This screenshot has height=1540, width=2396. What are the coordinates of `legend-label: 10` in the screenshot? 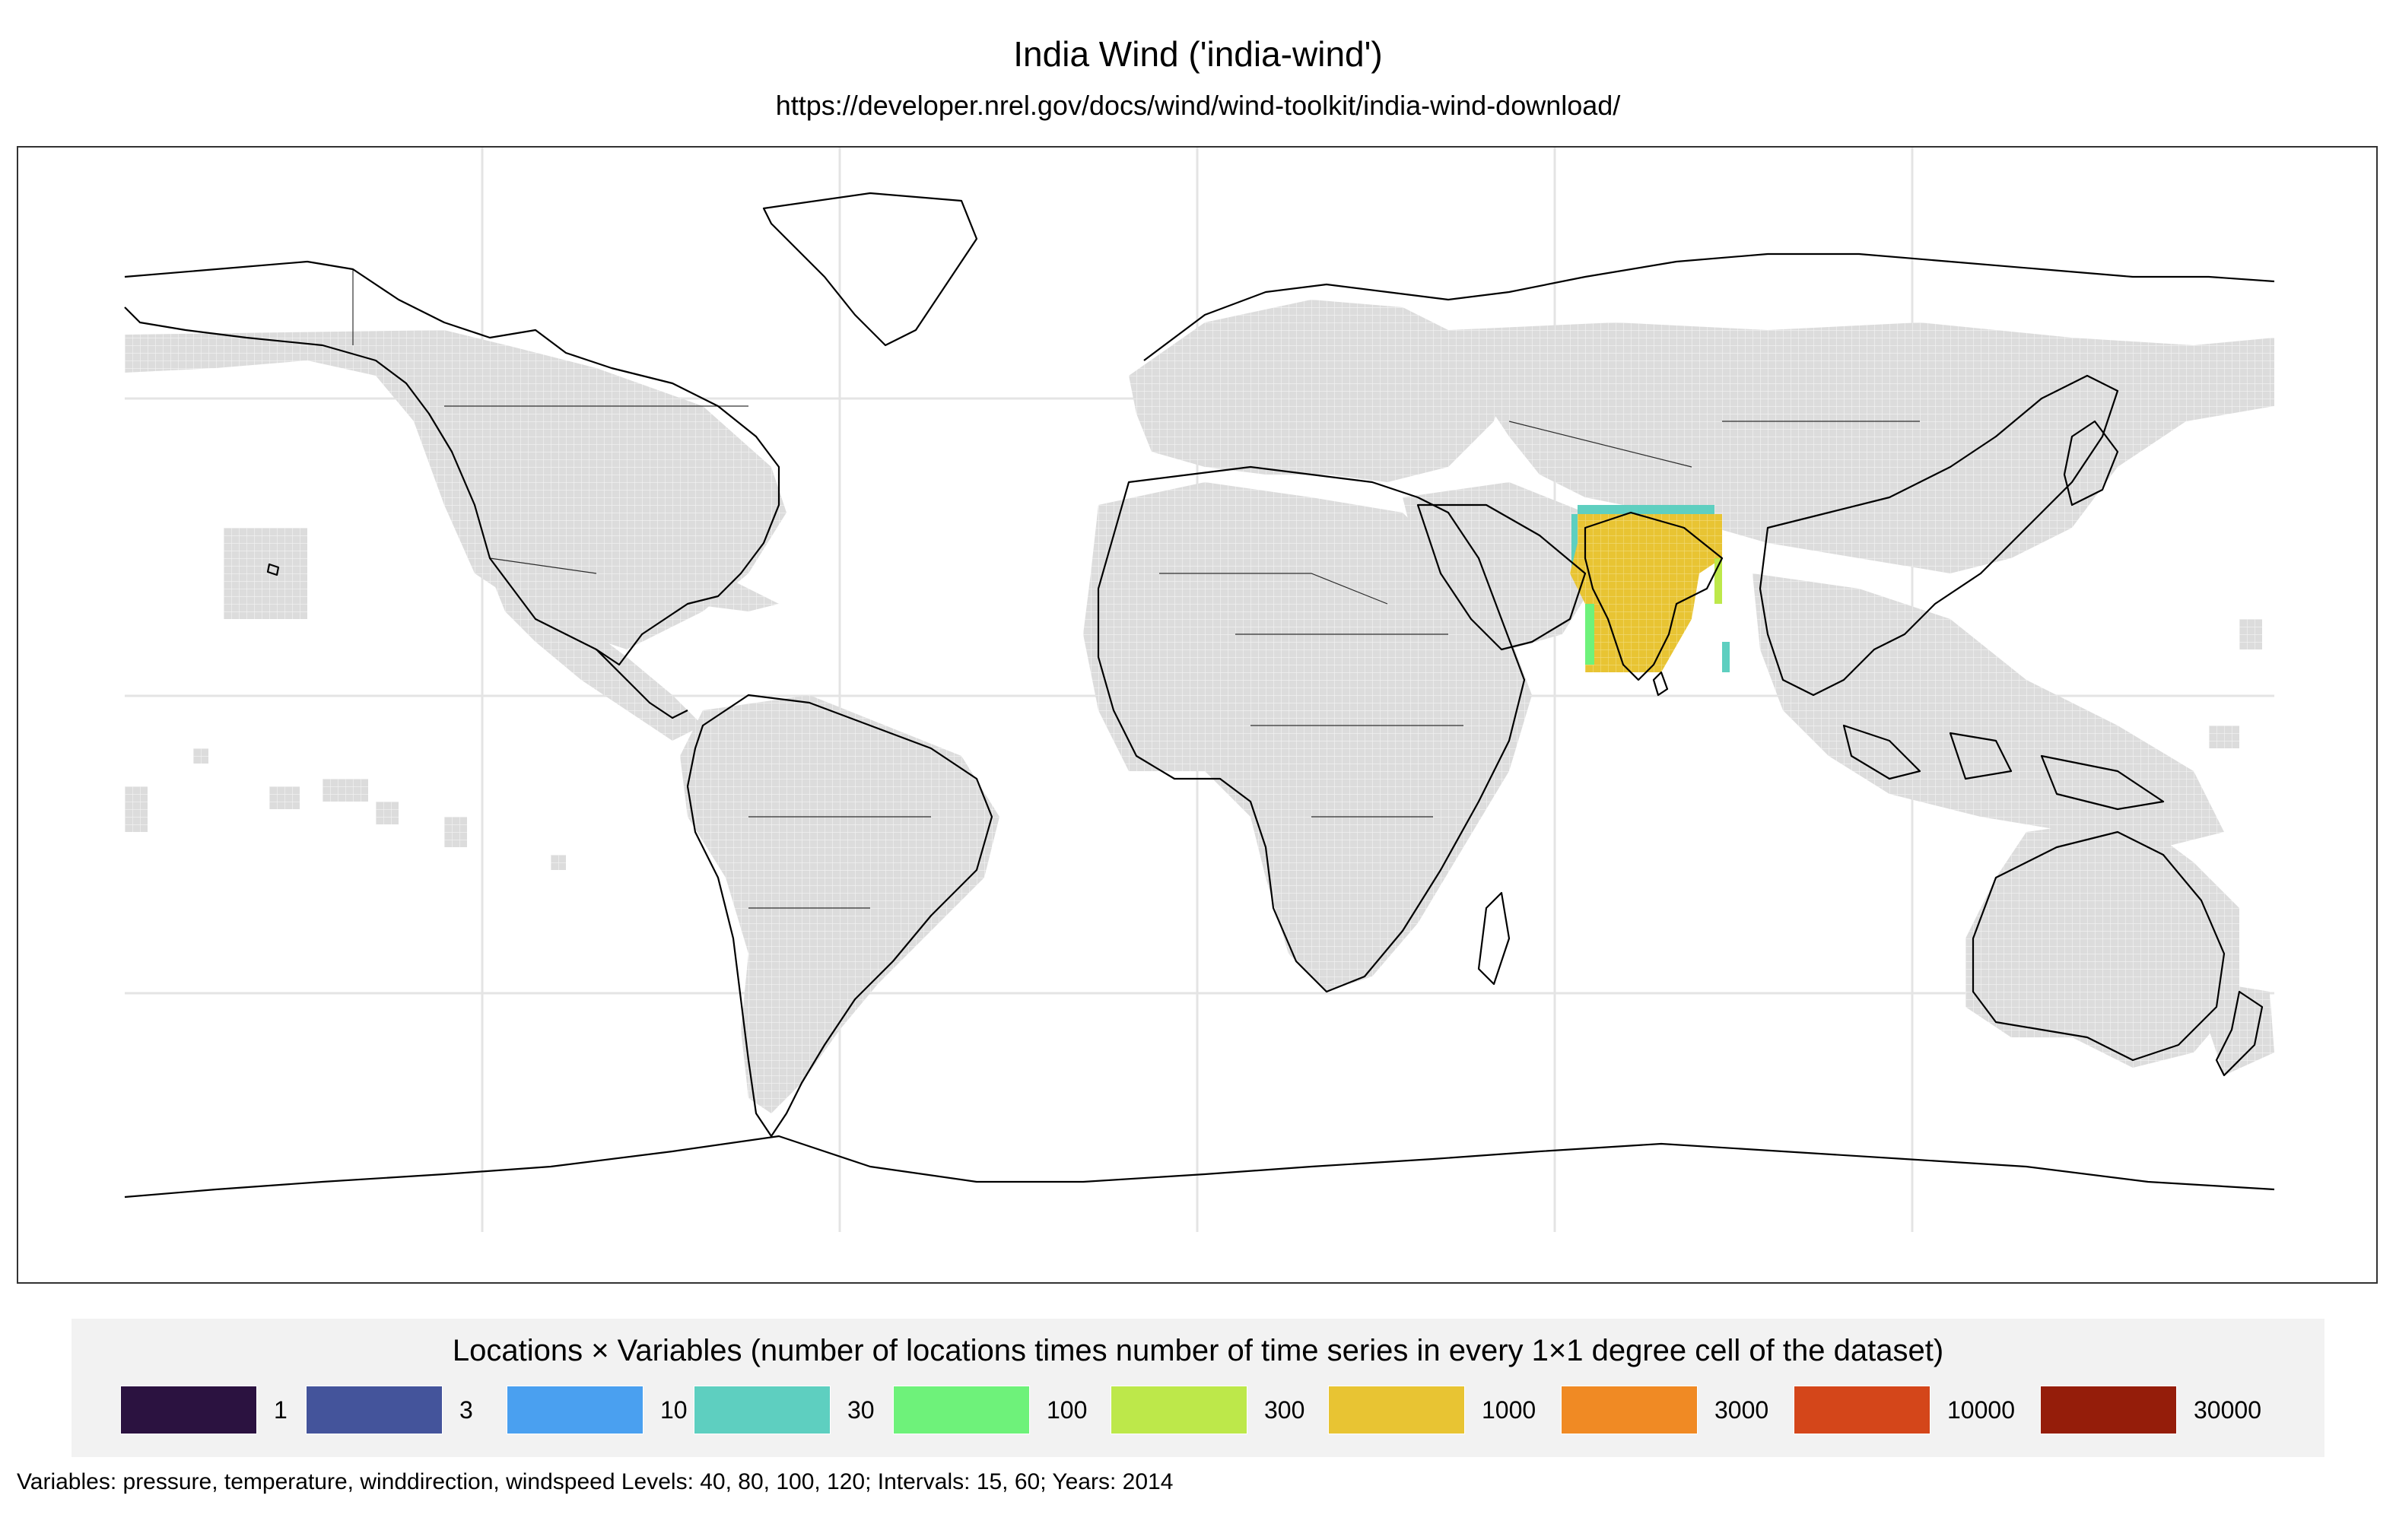 It's located at (674, 1410).